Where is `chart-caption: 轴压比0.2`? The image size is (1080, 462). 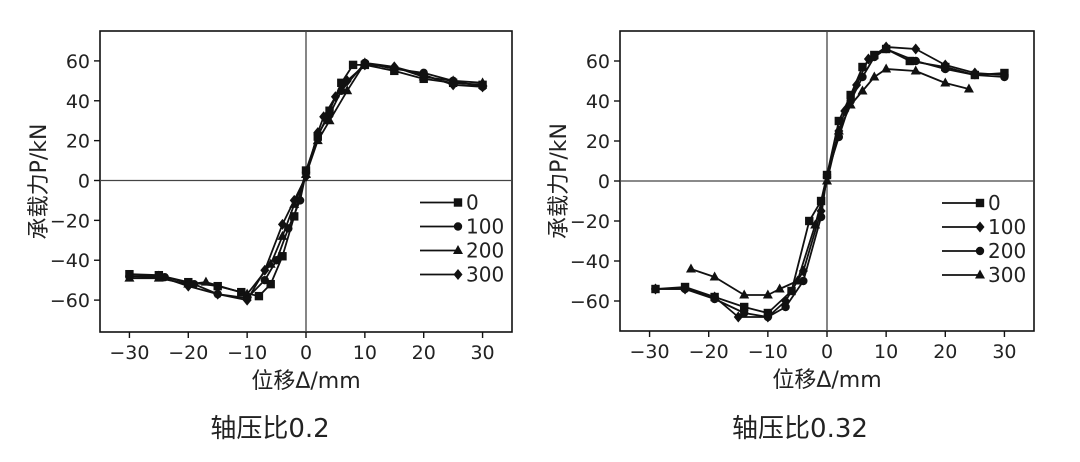 chart-caption: 轴压比0.2 is located at coordinates (269, 429).